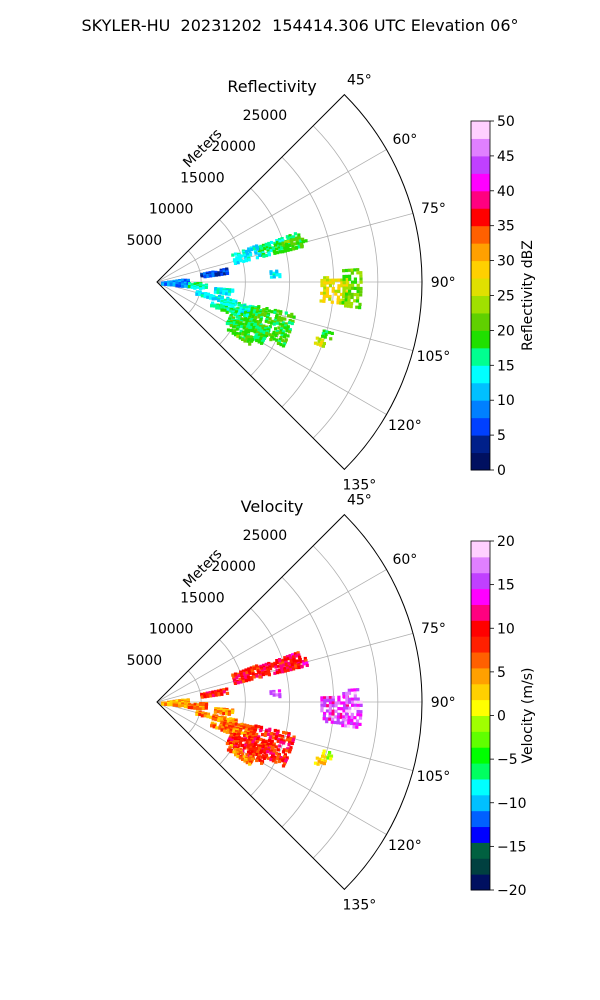  Describe the element at coordinates (528, 716) in the screenshot. I see `colorbar-label: Velocity (m/s)` at that location.